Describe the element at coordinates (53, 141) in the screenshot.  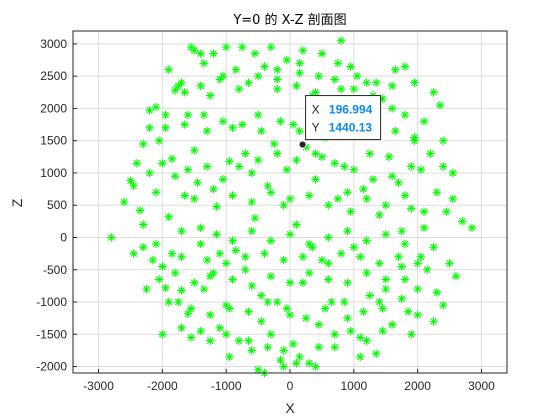
I see `y-tick-label: 1500` at that location.